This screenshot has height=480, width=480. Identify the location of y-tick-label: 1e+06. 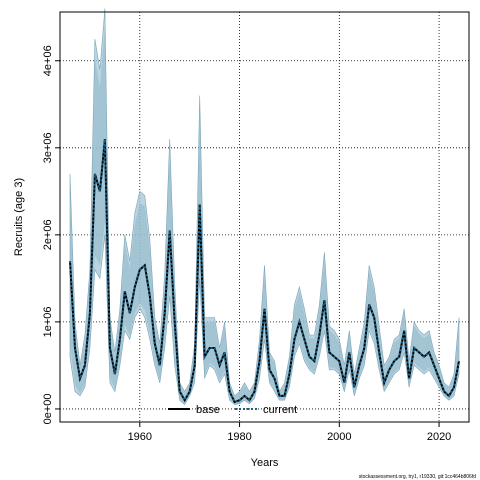
(48, 321).